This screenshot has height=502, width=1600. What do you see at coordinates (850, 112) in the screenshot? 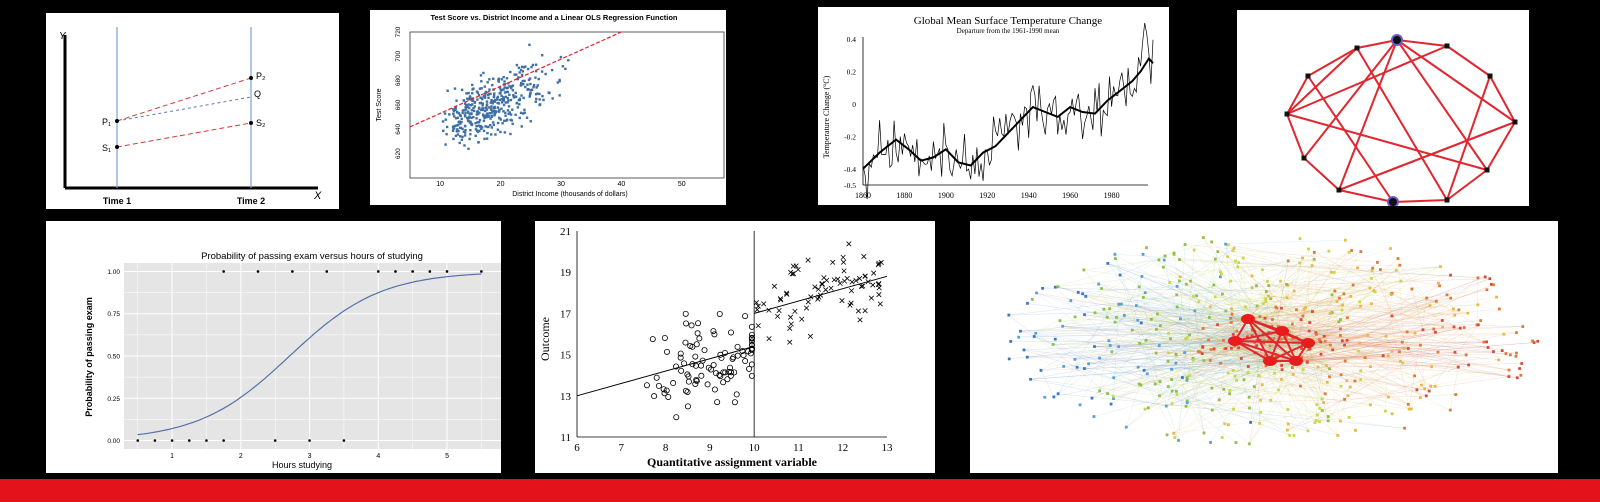
I see `temp-yticks: 0.4 0.2 0 -0.2 -0.4 -0.5` at bounding box center [850, 112].